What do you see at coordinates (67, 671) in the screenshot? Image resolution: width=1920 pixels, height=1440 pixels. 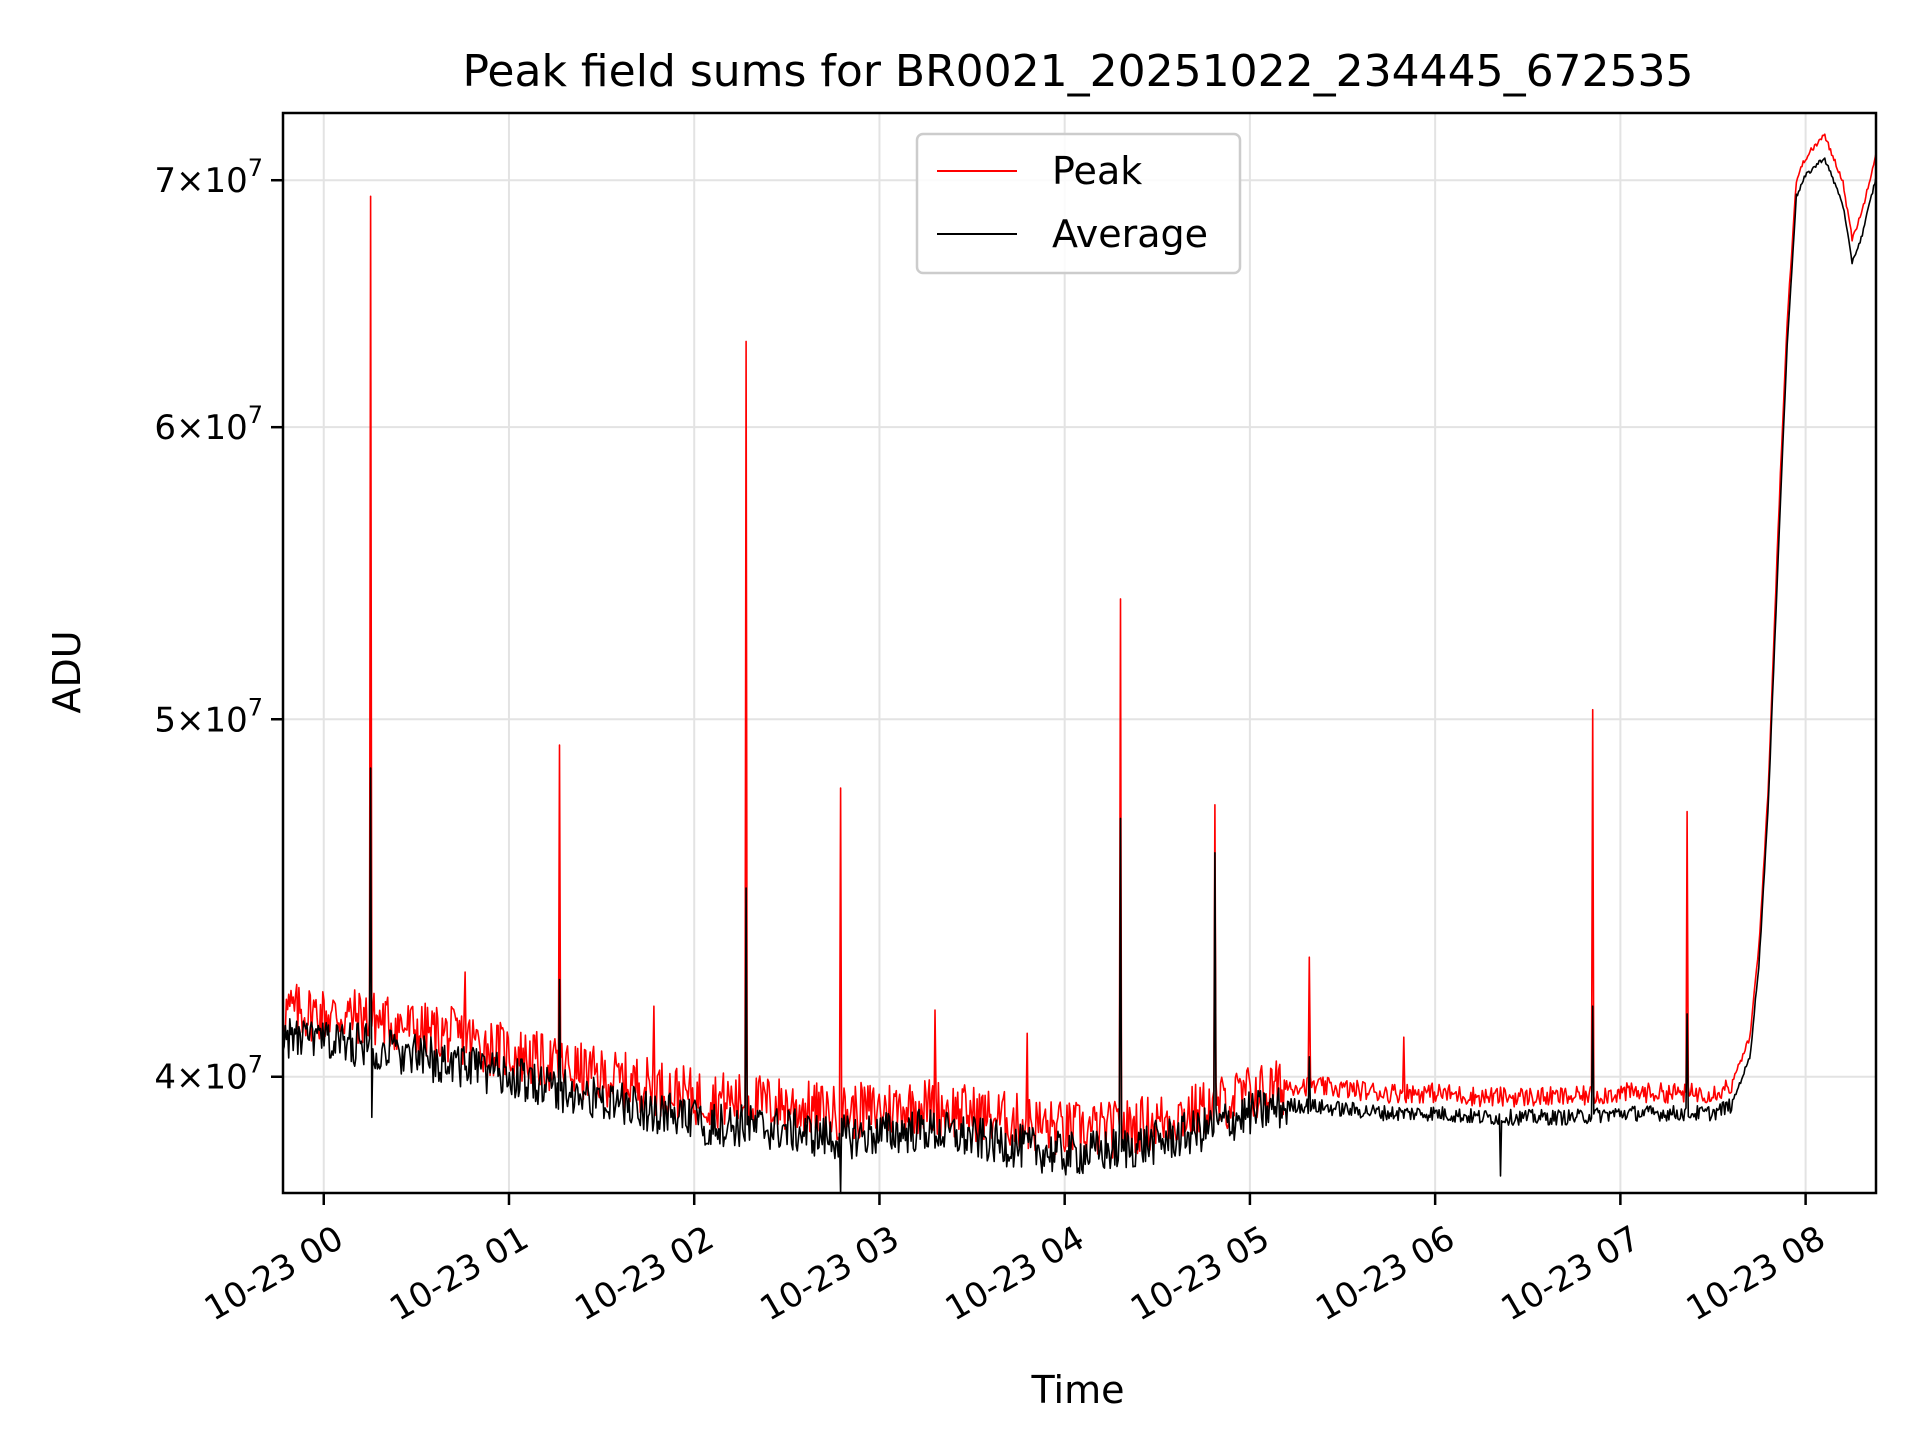 I see `y-axis-label: ADU` at bounding box center [67, 671].